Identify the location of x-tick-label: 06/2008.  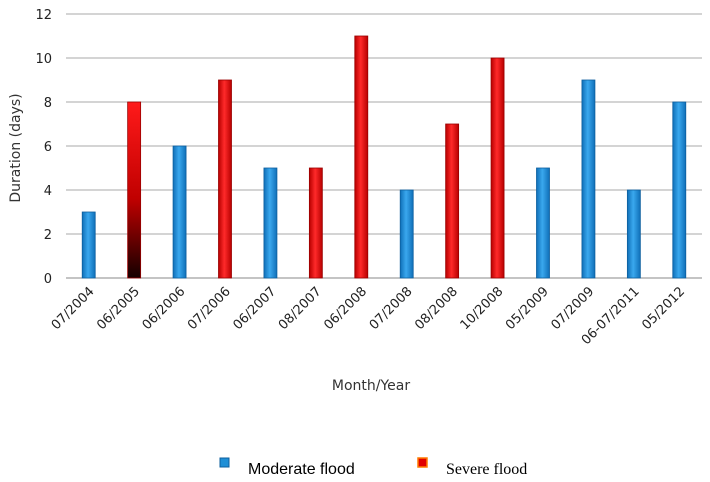
(345, 308).